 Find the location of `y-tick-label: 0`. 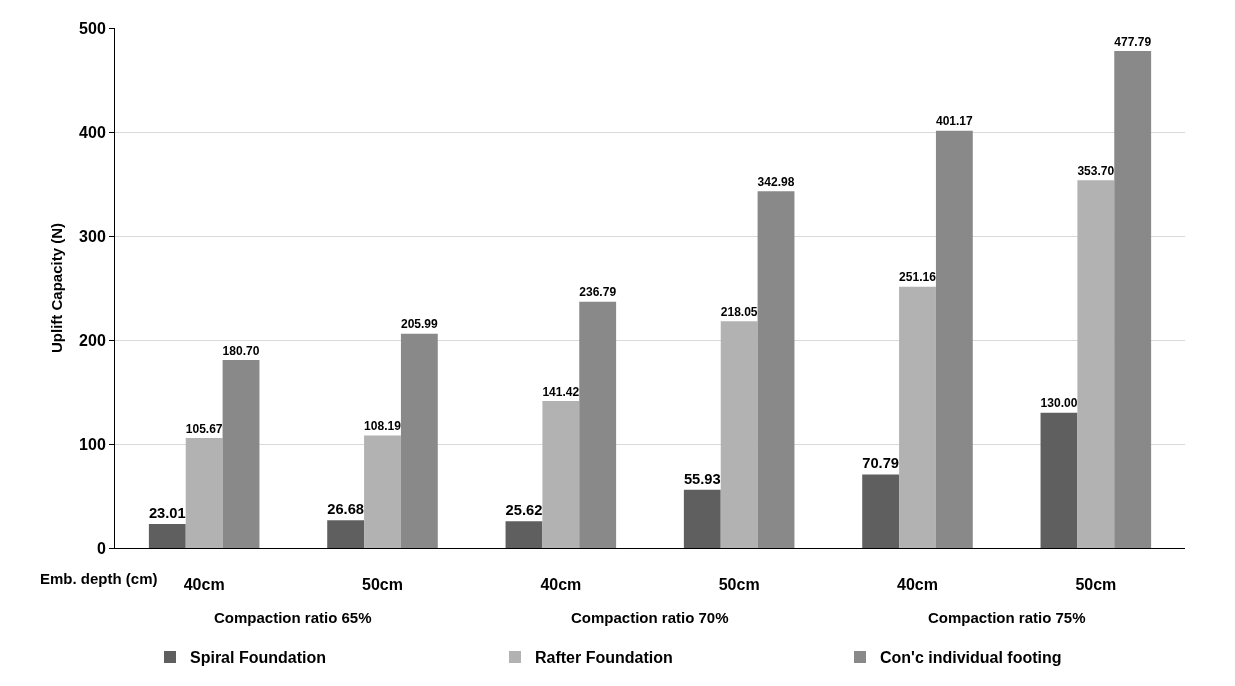

y-tick-label: 0 is located at coordinates (101, 548).